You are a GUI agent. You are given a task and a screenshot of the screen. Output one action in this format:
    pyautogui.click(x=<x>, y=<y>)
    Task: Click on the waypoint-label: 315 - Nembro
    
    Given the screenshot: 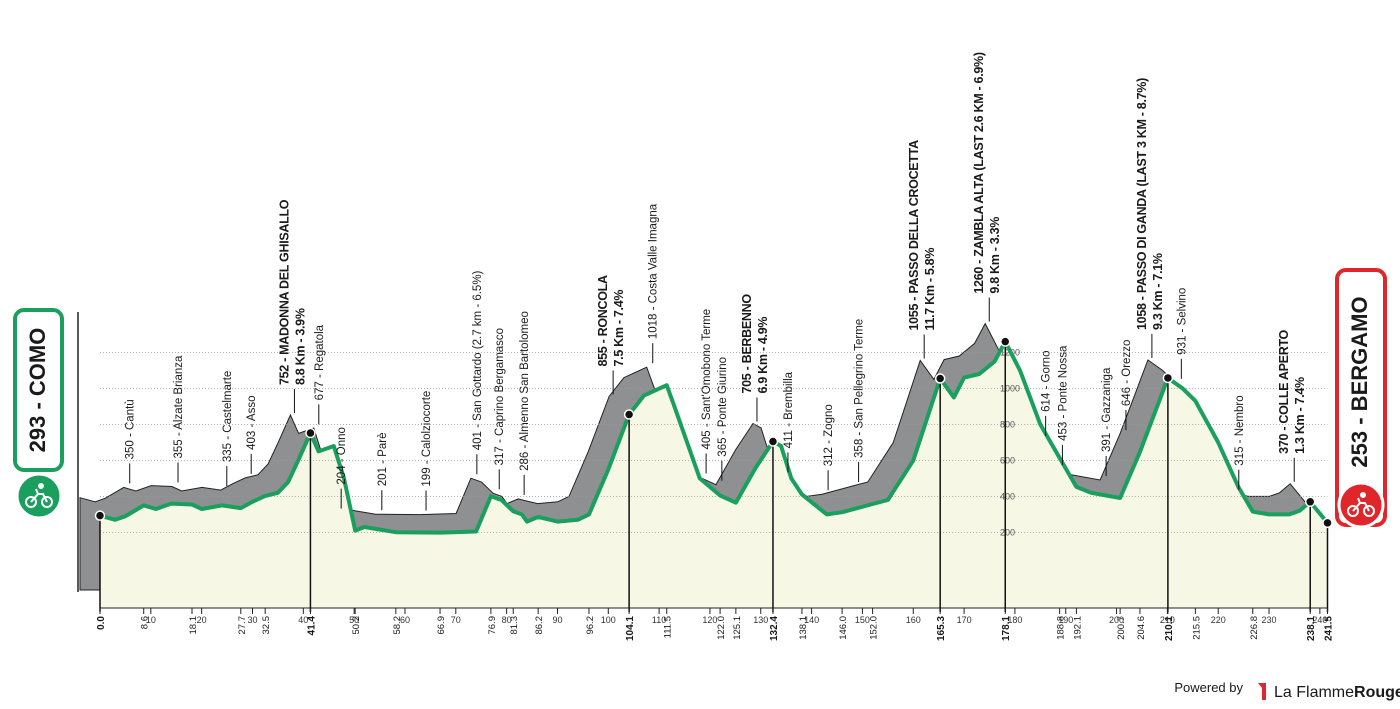 What is the action you would take?
    pyautogui.click(x=1240, y=430)
    